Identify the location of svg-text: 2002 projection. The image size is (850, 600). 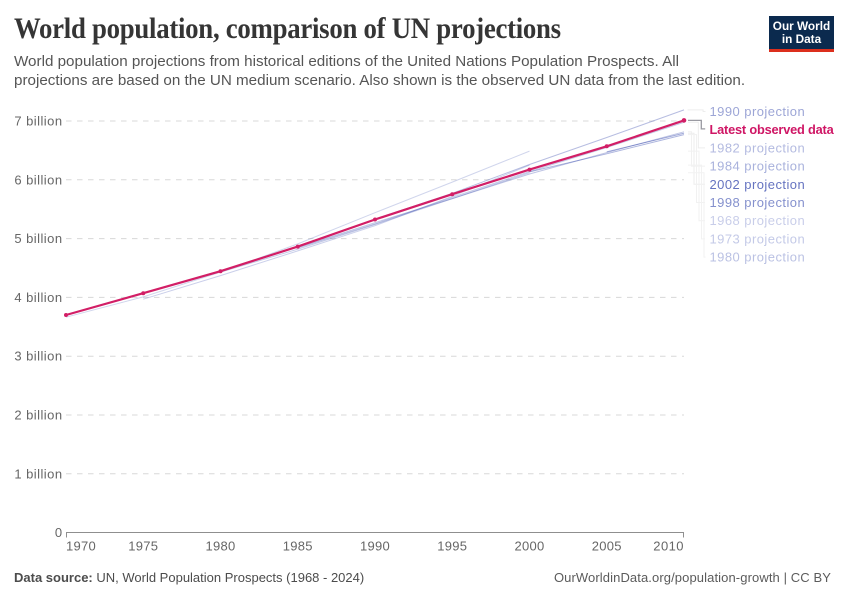
(758, 184).